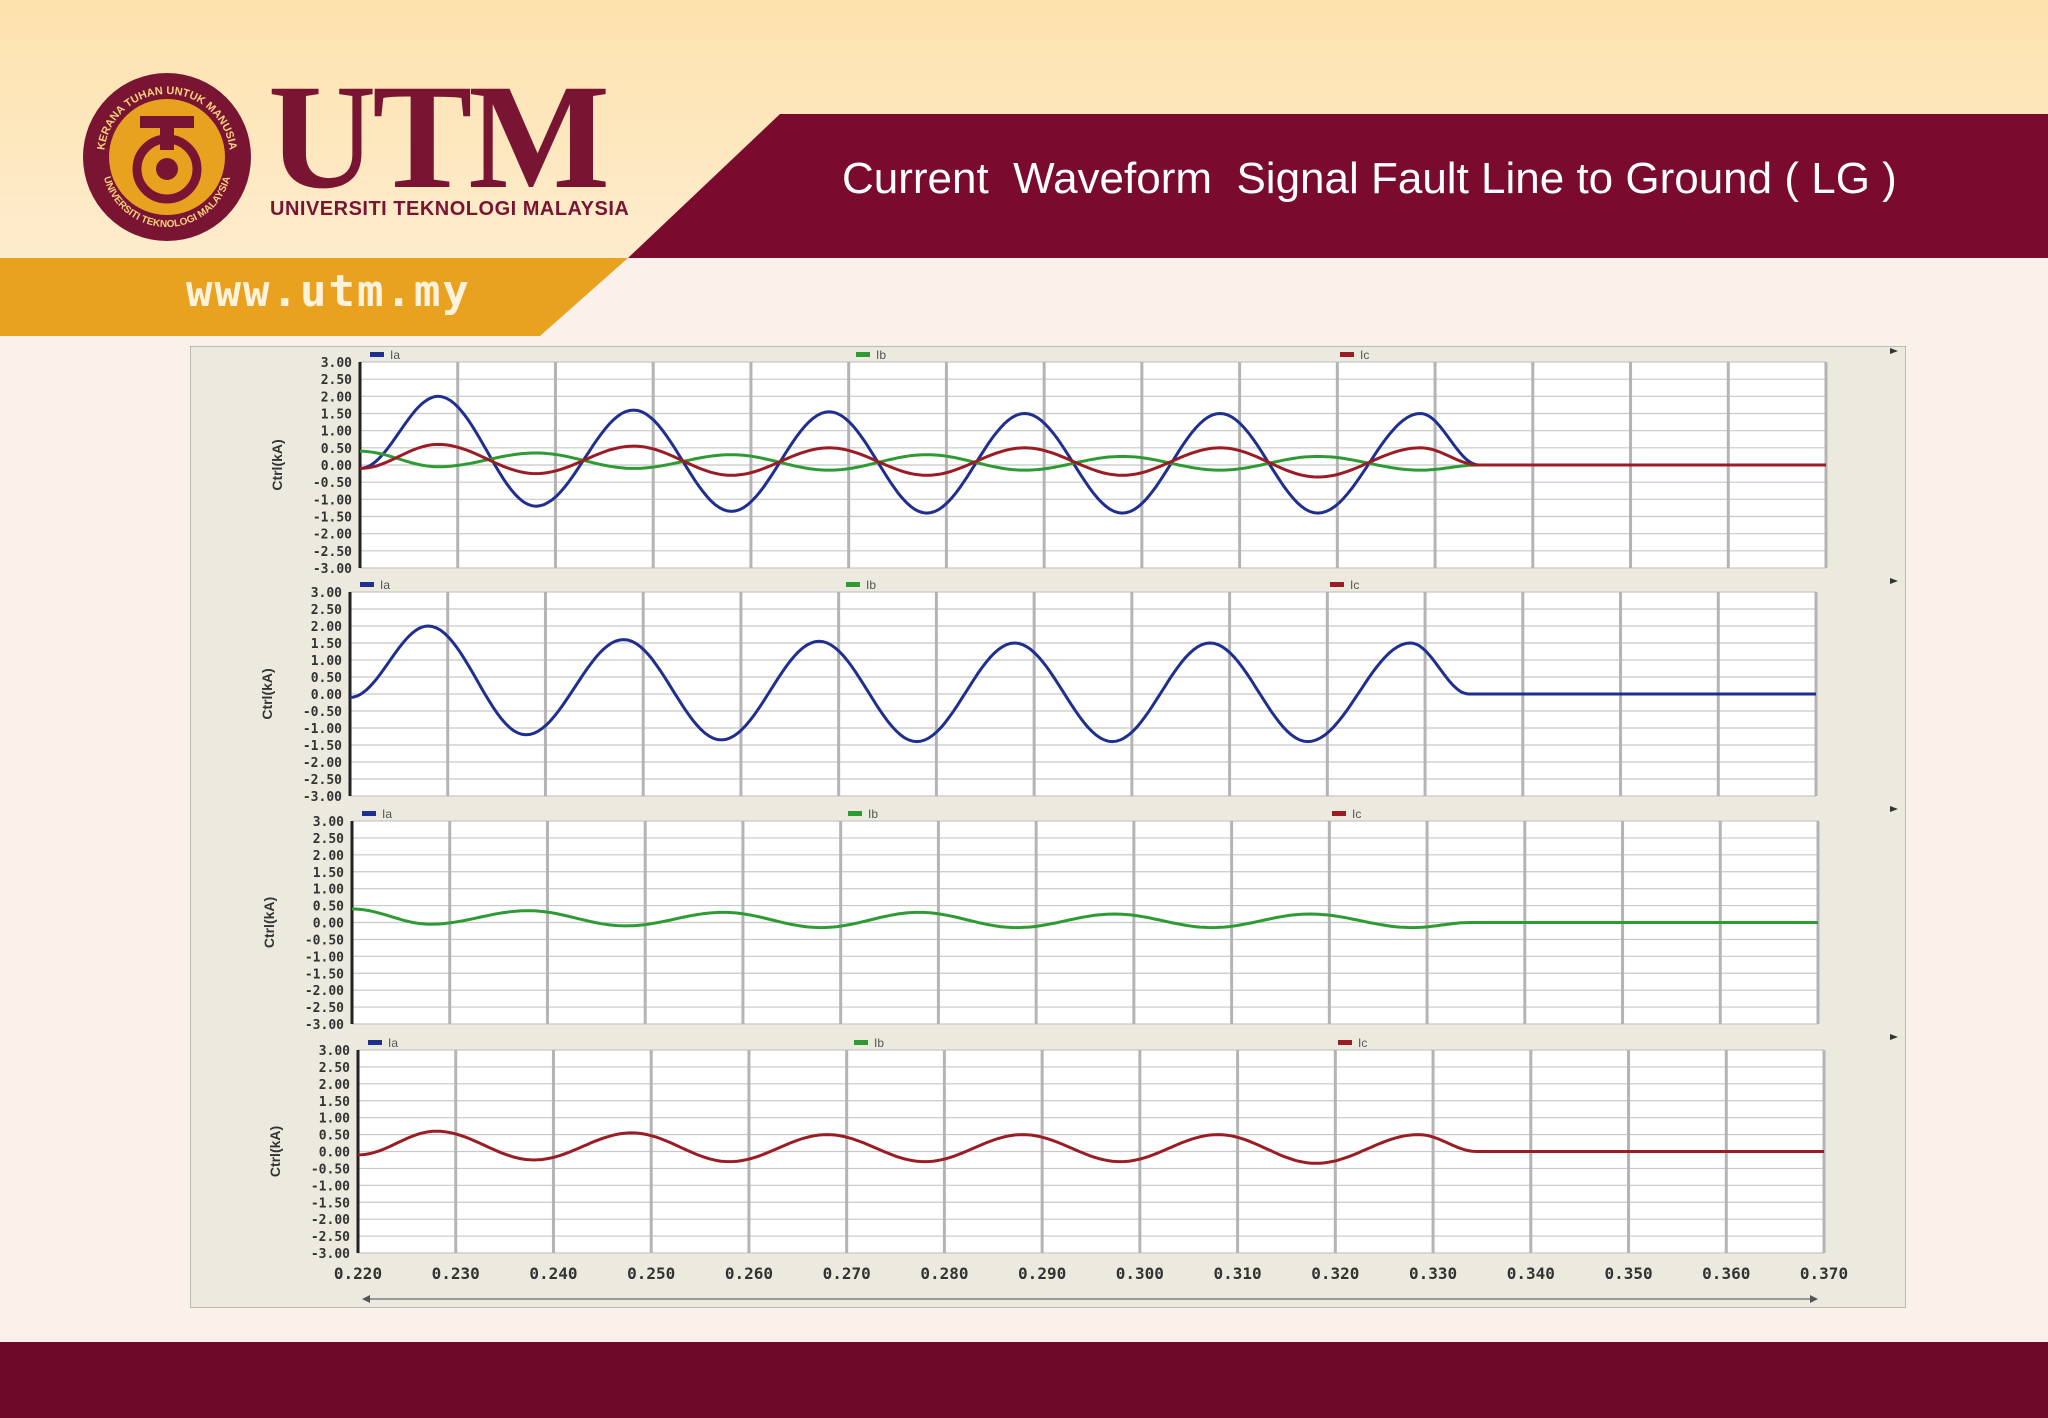 The height and width of the screenshot is (1418, 2048). I want to click on x-tick-label: 0.240, so click(553, 1273).